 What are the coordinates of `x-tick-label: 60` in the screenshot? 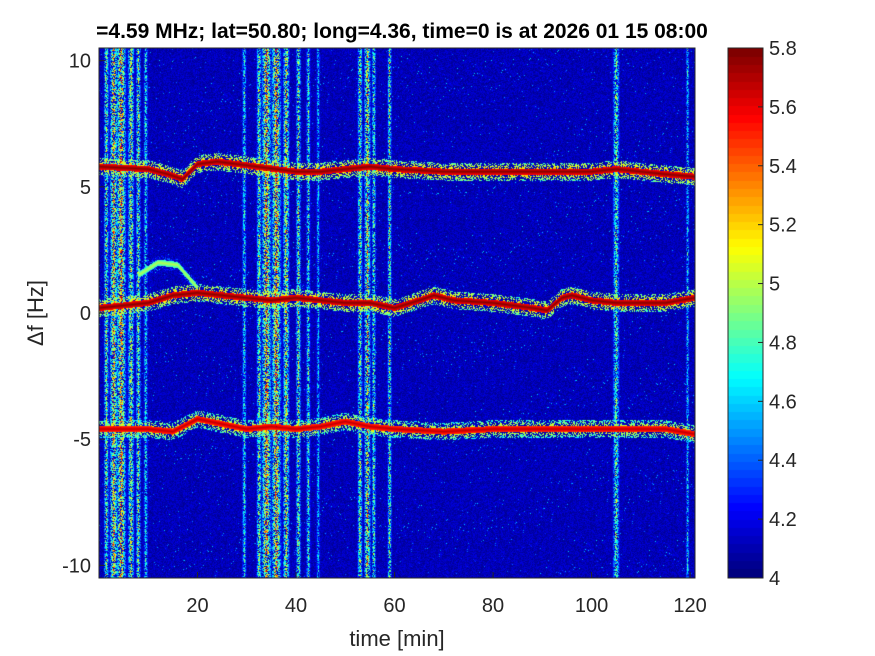 It's located at (394, 606).